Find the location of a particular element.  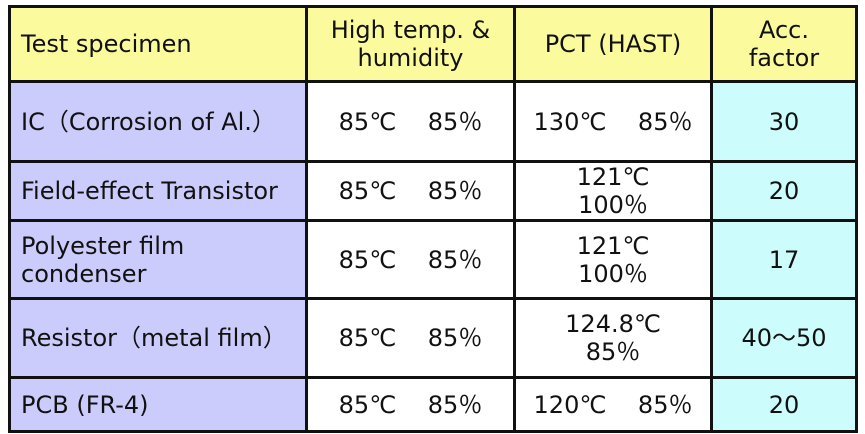

acc-cell: 17 is located at coordinates (784, 259).